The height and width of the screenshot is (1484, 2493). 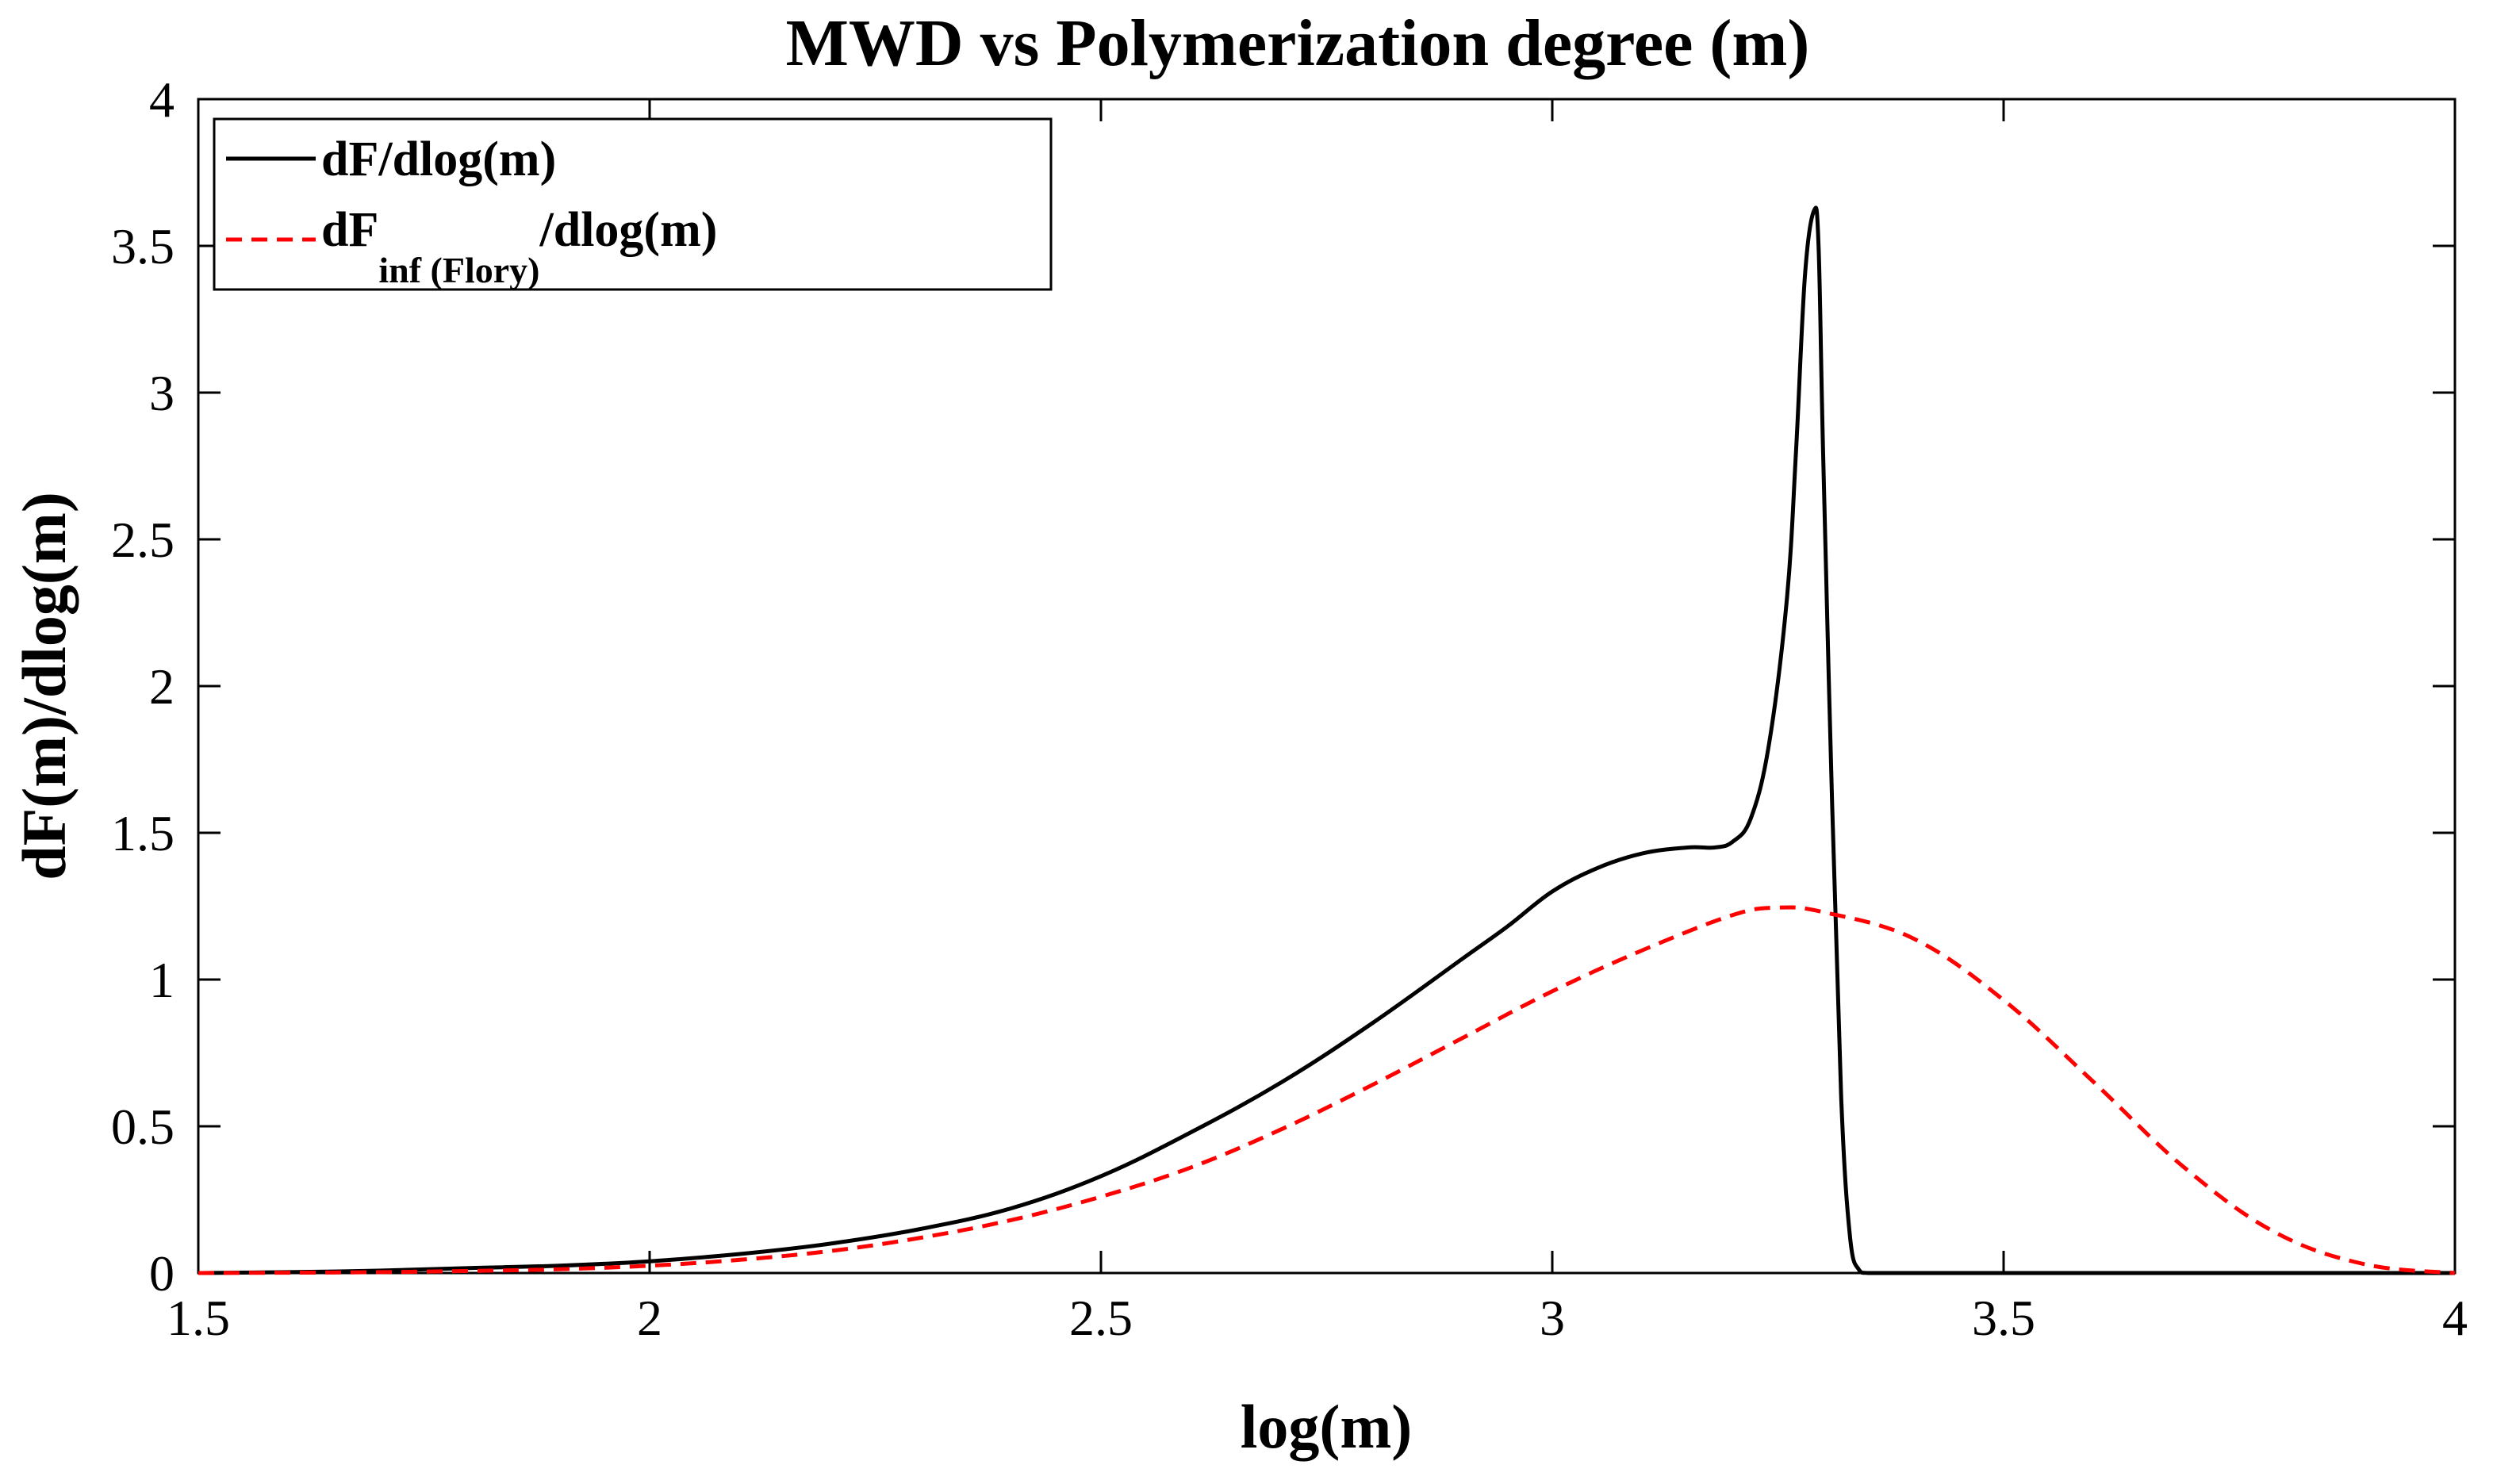 I want to click on legend: dF/dlog(m) dFinf (Flory)/dlog(m), so click(x=633, y=204).